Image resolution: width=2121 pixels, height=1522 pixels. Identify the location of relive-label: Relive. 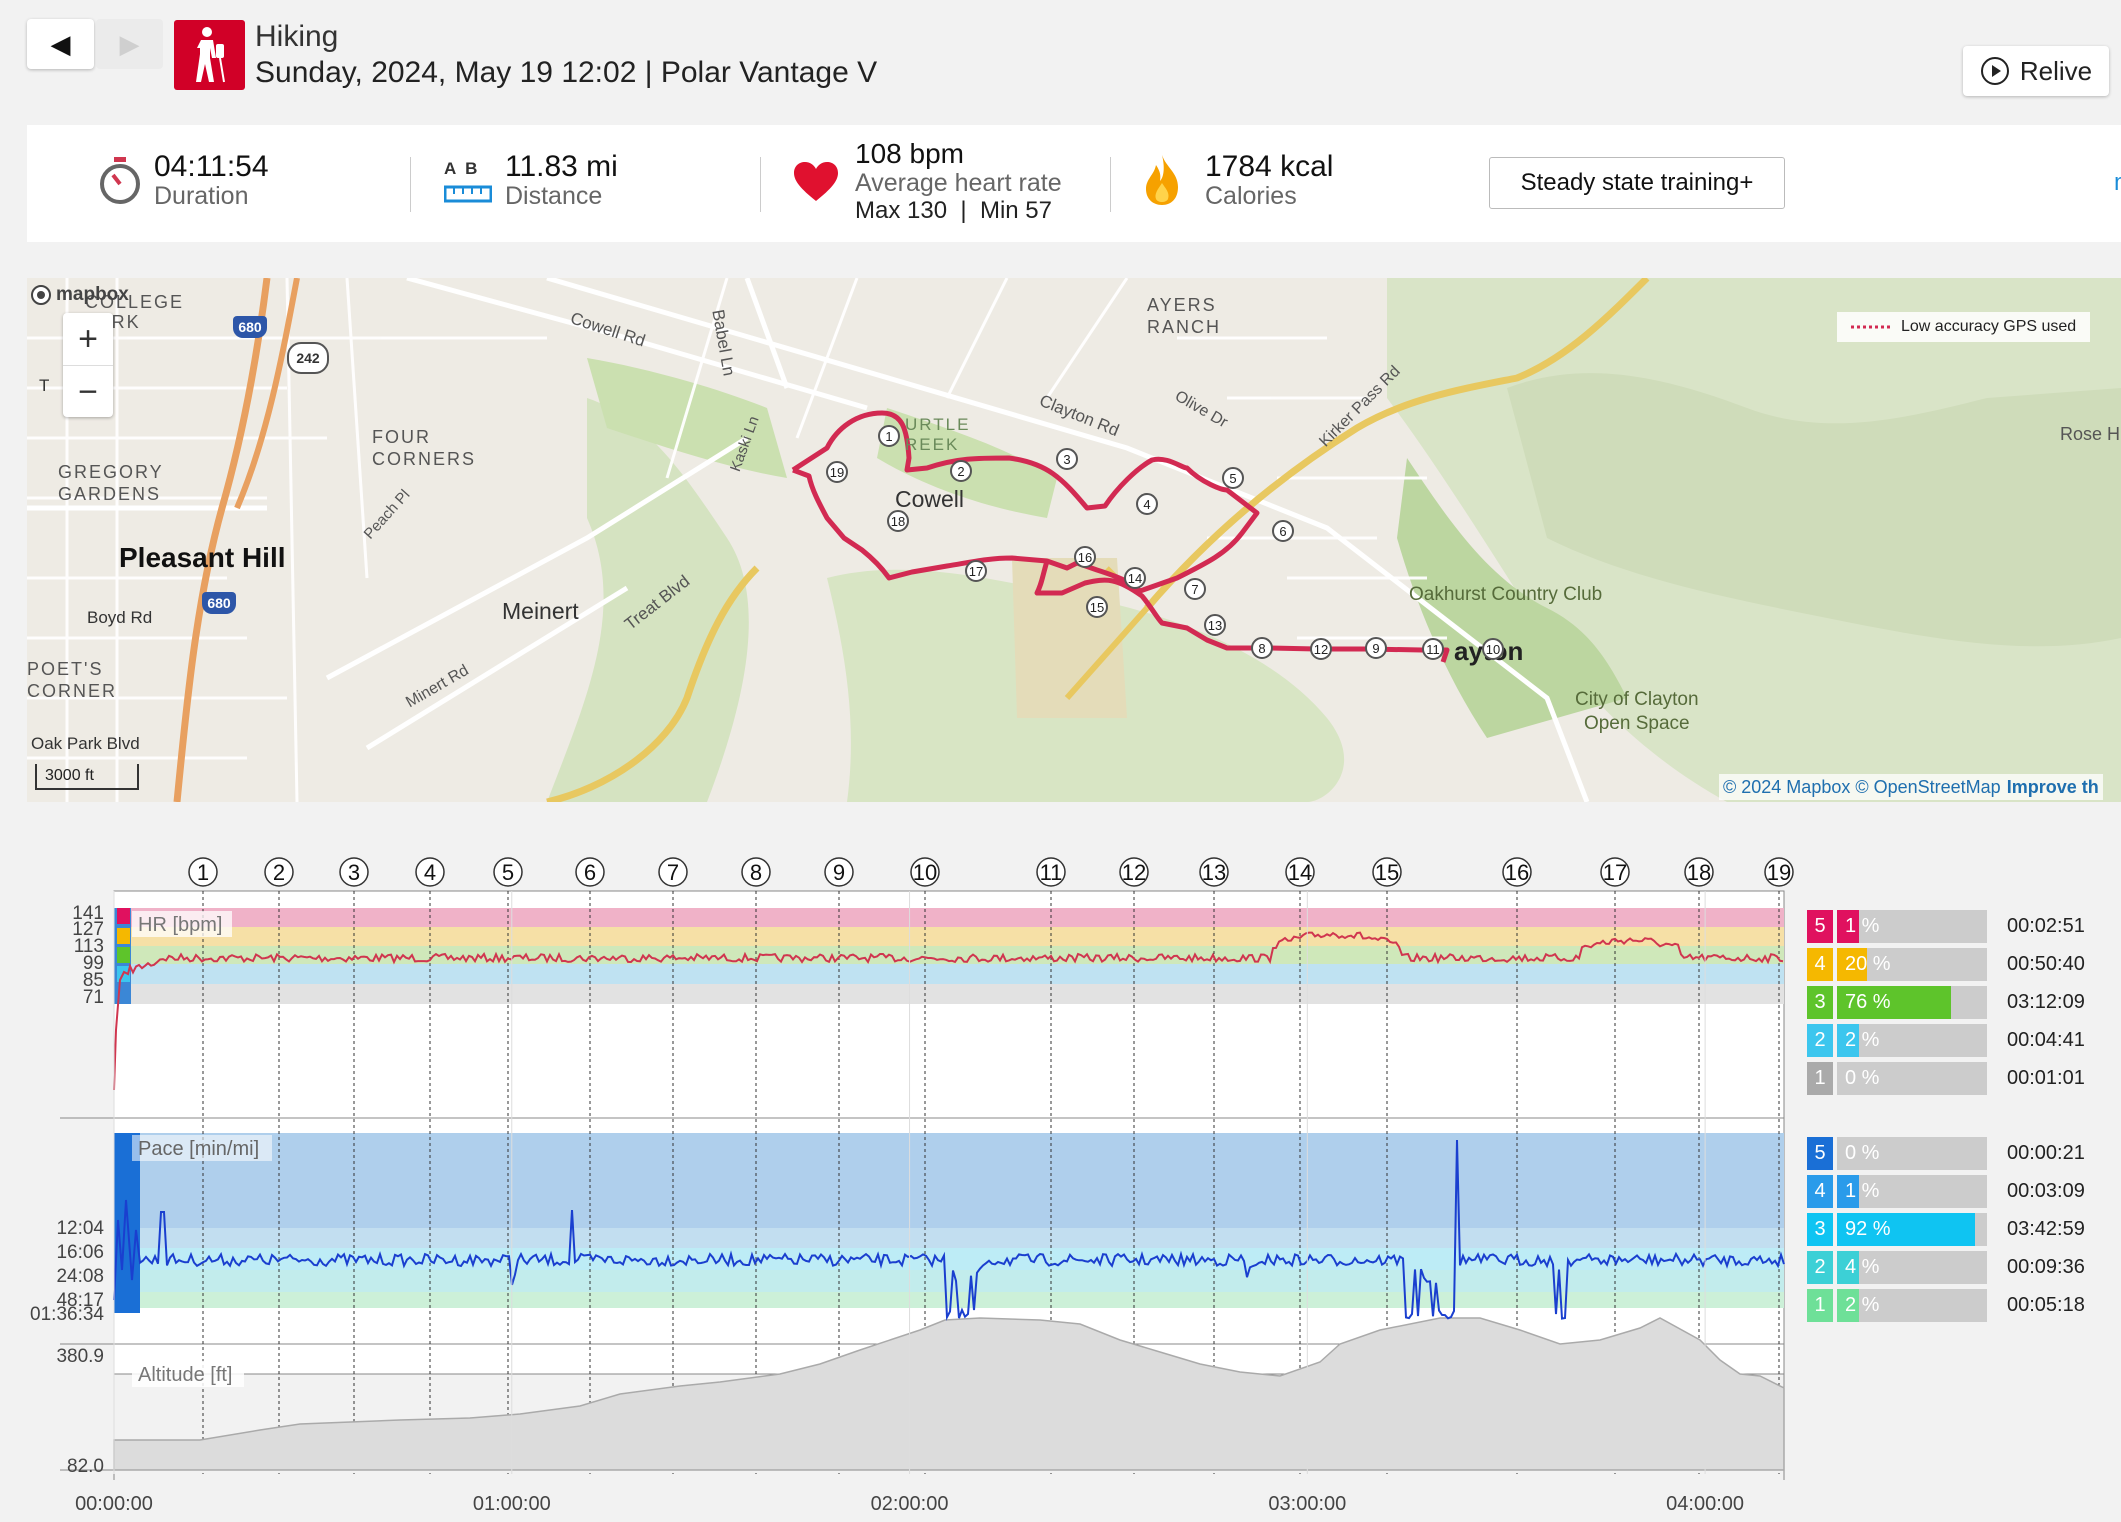
(2056, 70).